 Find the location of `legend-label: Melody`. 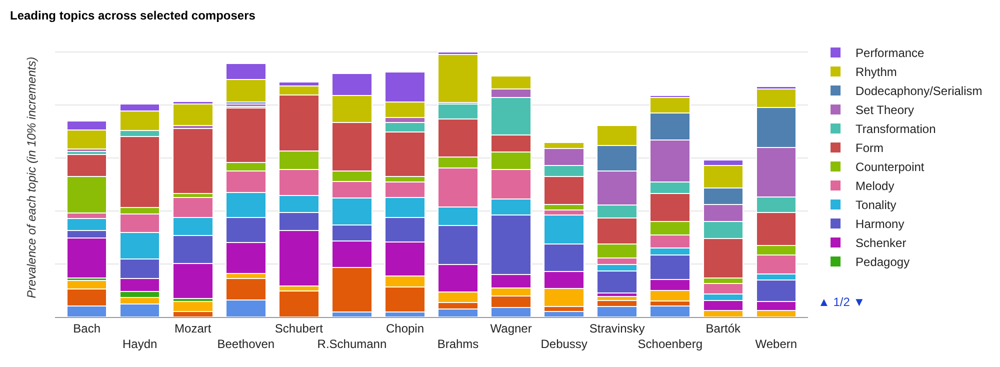

legend-label: Melody is located at coordinates (875, 186).